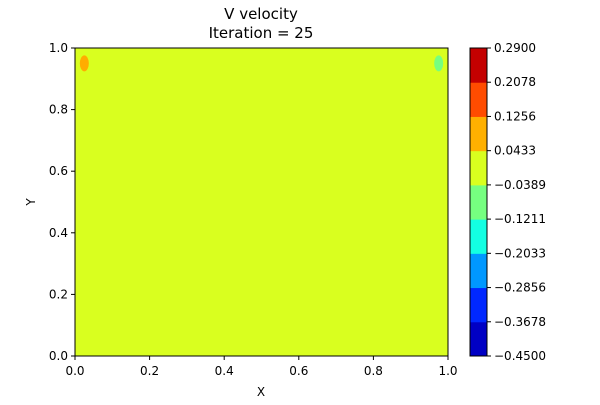 The height and width of the screenshot is (405, 600). What do you see at coordinates (515, 151) in the screenshot?
I see `colorbar-tick-label: 0.0433` at bounding box center [515, 151].